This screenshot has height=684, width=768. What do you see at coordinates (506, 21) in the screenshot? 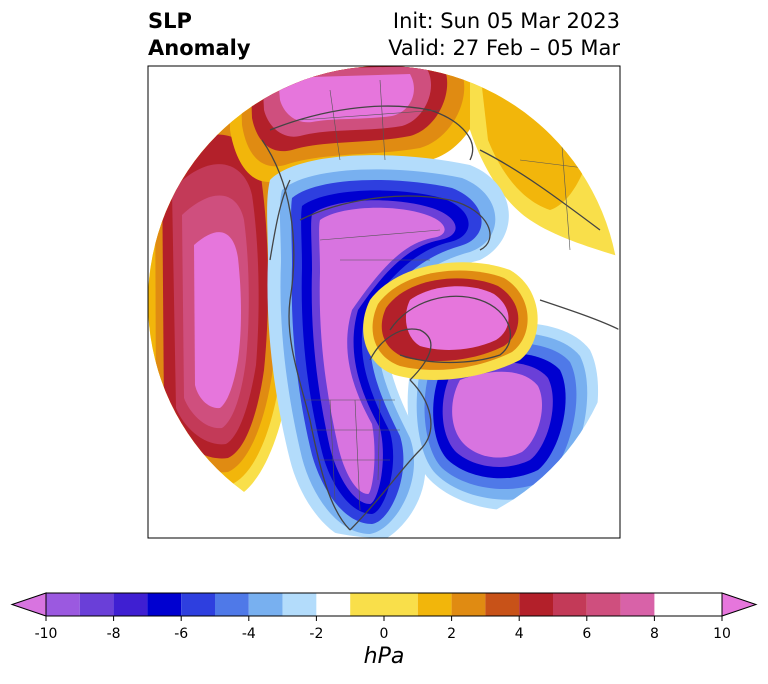
I see `init-time: Init: Sun 05 Mar 2023` at bounding box center [506, 21].